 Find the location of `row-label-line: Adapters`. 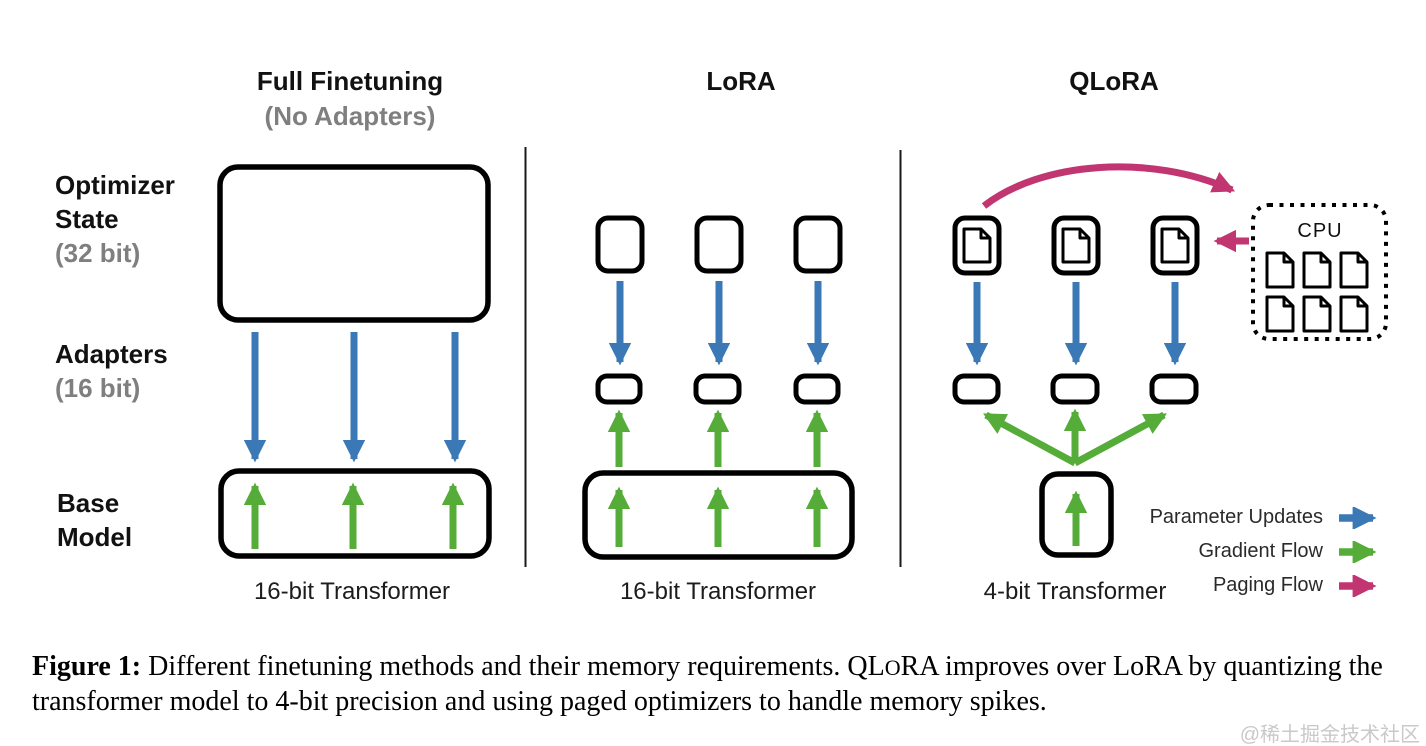

row-label-line: Adapters is located at coordinates (111, 354).